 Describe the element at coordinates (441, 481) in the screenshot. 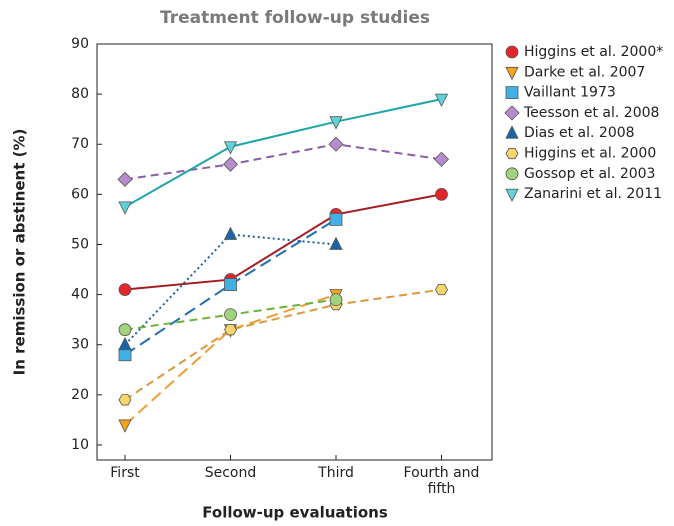

I see `x-tick-label: Fourth and fifth` at that location.